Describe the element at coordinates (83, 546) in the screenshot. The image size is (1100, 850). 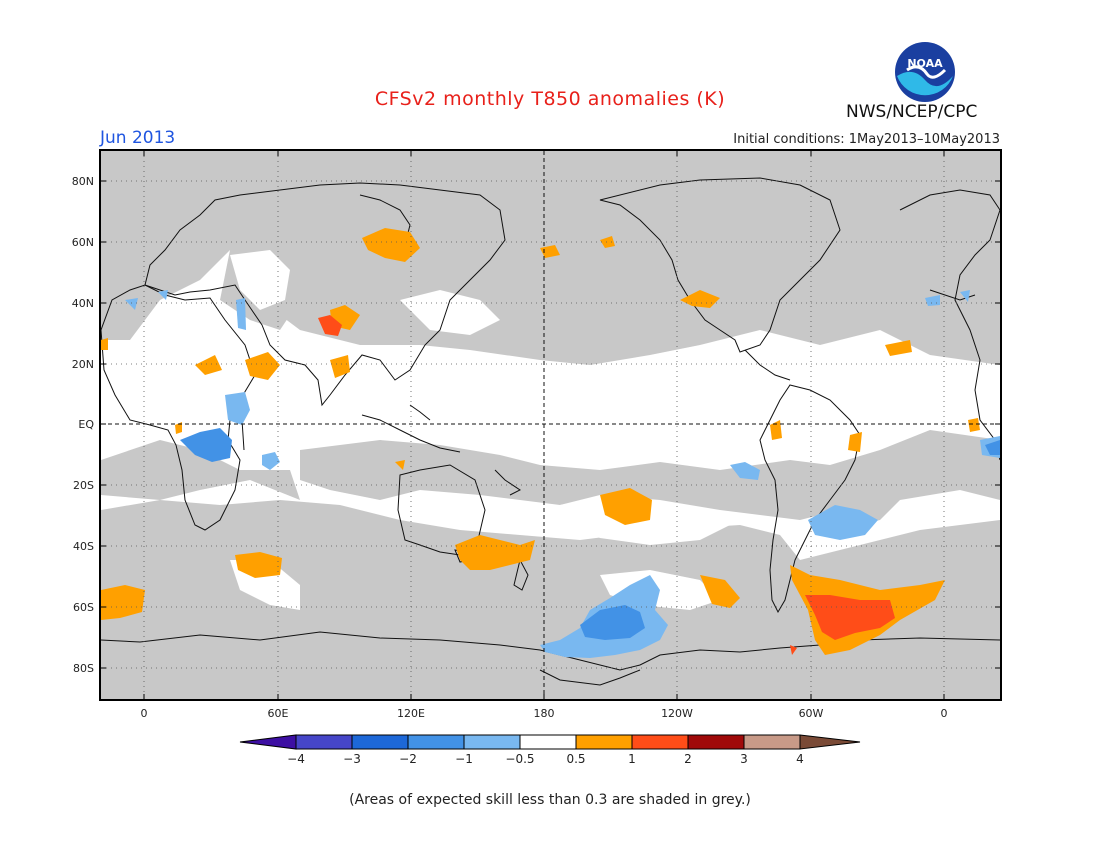
I see `lat-label-40s: 40S` at that location.